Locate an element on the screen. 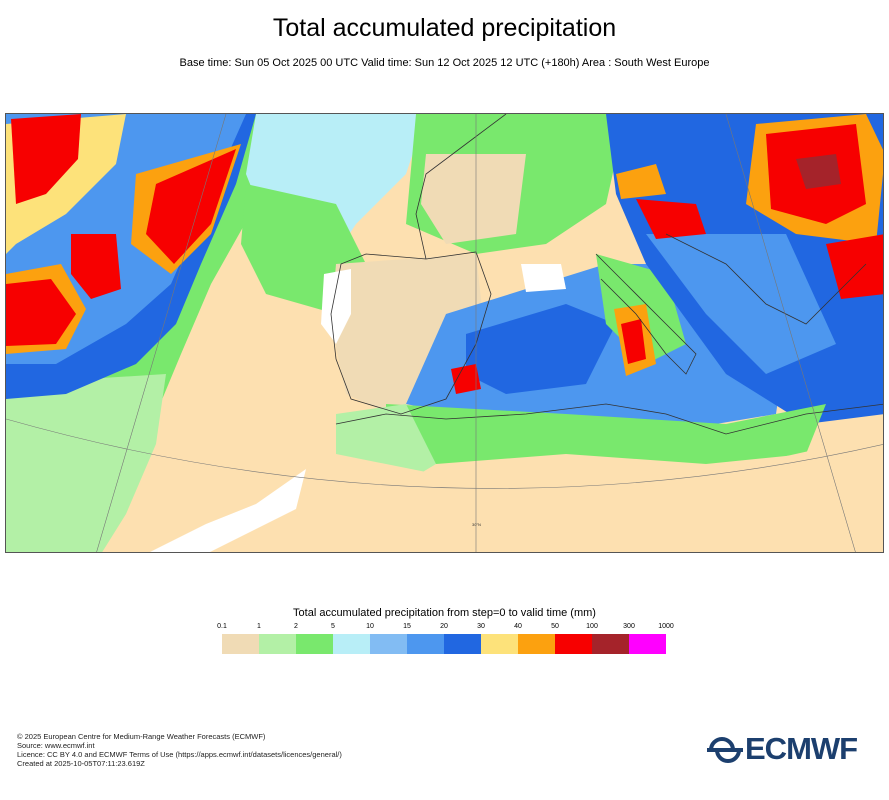 Image resolution: width=889 pixels, height=800 pixels. footer-source: Source: www.ecmwf.int is located at coordinates (56, 745).